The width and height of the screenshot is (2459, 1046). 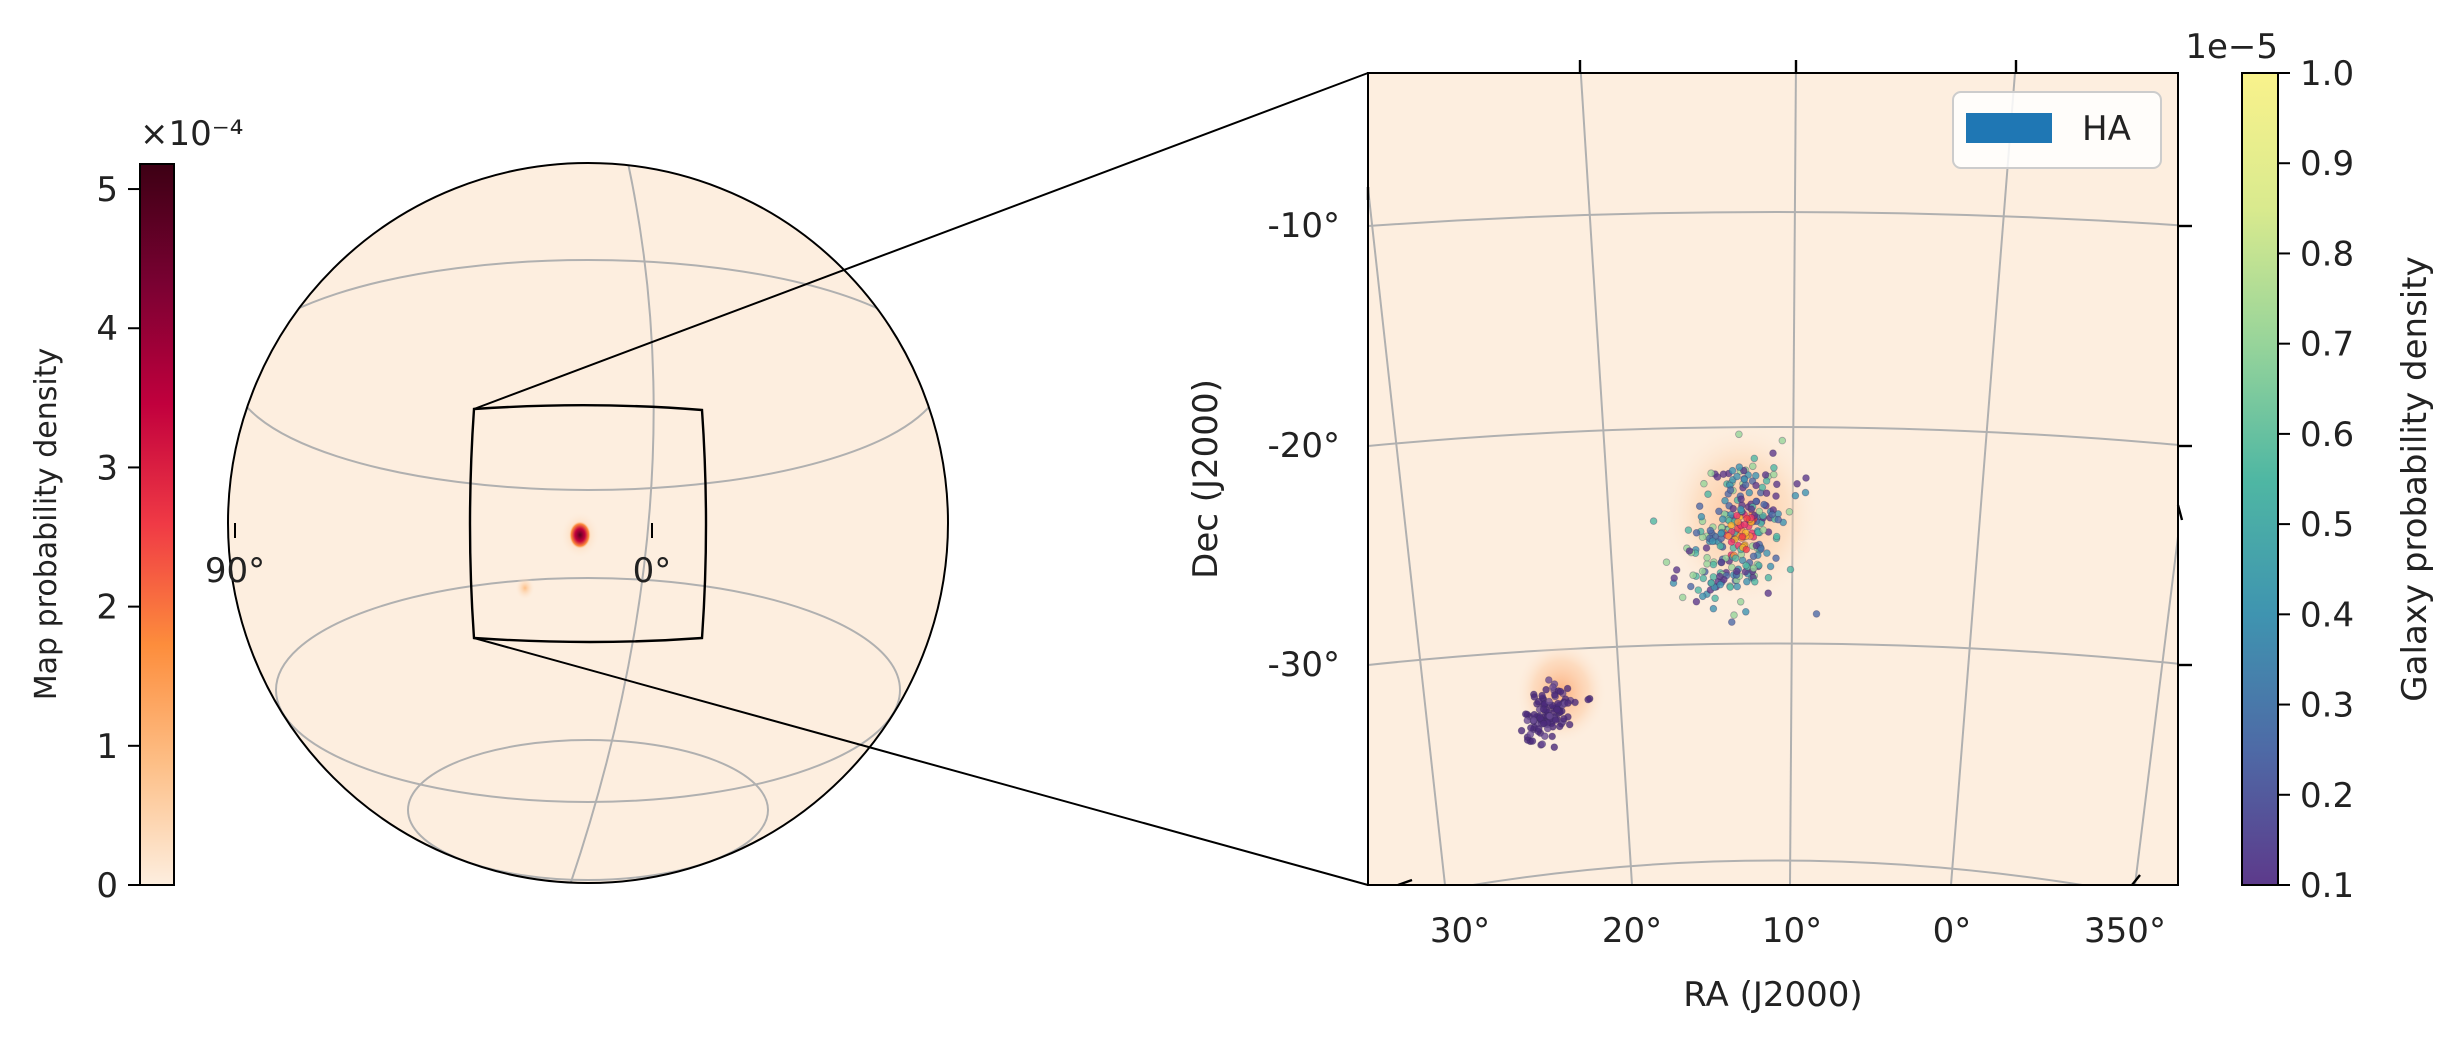 I want to click on map-colorbar: 0 1 2 3 4 5 ×10⁻⁴ Map probability density, so click(x=136, y=510).